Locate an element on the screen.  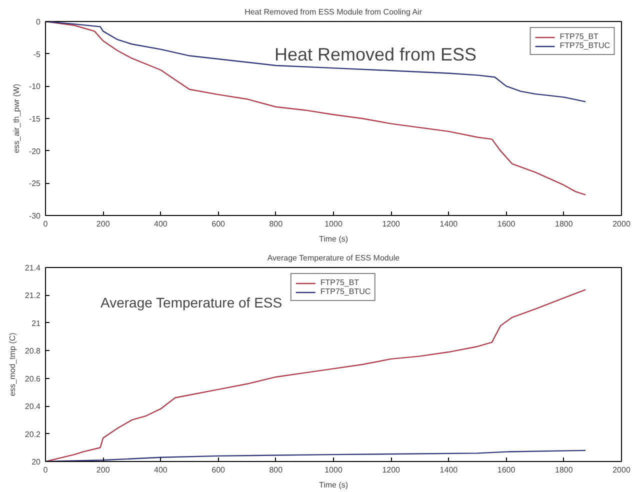
y-tick-label: 20.6 is located at coordinates (33, 379).